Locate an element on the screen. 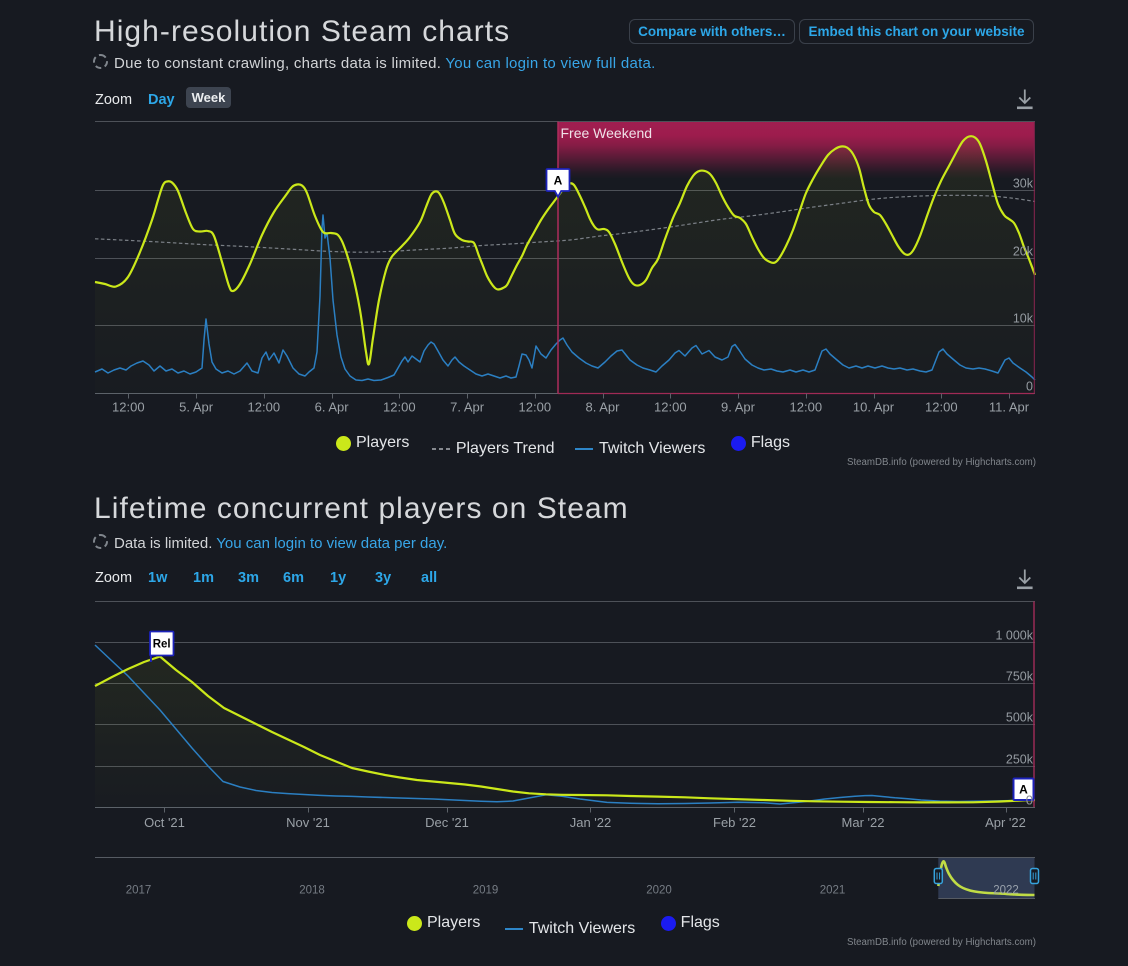  svg-text: 750k is located at coordinates (1020, 677).